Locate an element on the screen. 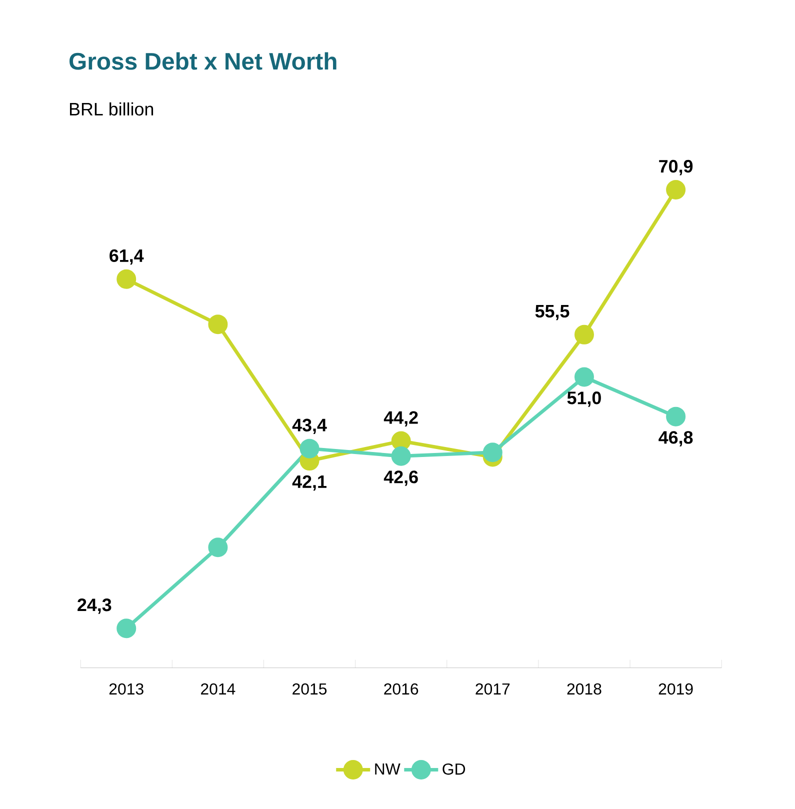  data-label: 42,6 is located at coordinates (401, 478).